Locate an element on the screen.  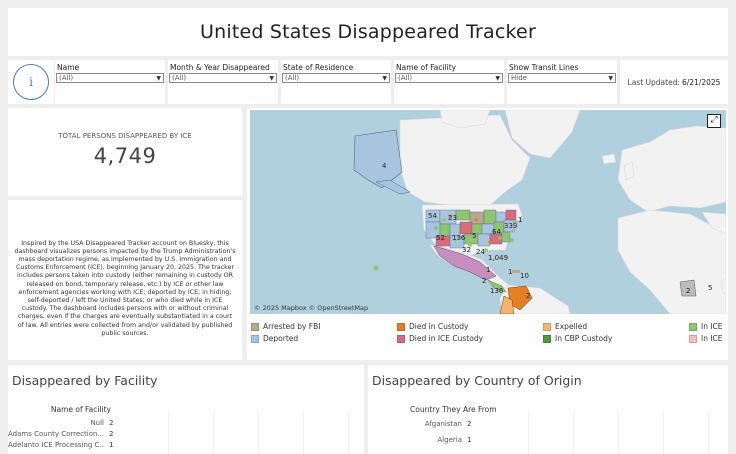
africa-region is located at coordinates (688, 288).